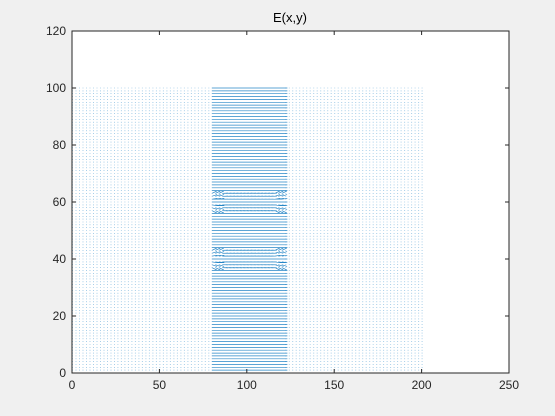 The image size is (555, 416). What do you see at coordinates (62, 373) in the screenshot?
I see `y-tick-label: 0` at bounding box center [62, 373].